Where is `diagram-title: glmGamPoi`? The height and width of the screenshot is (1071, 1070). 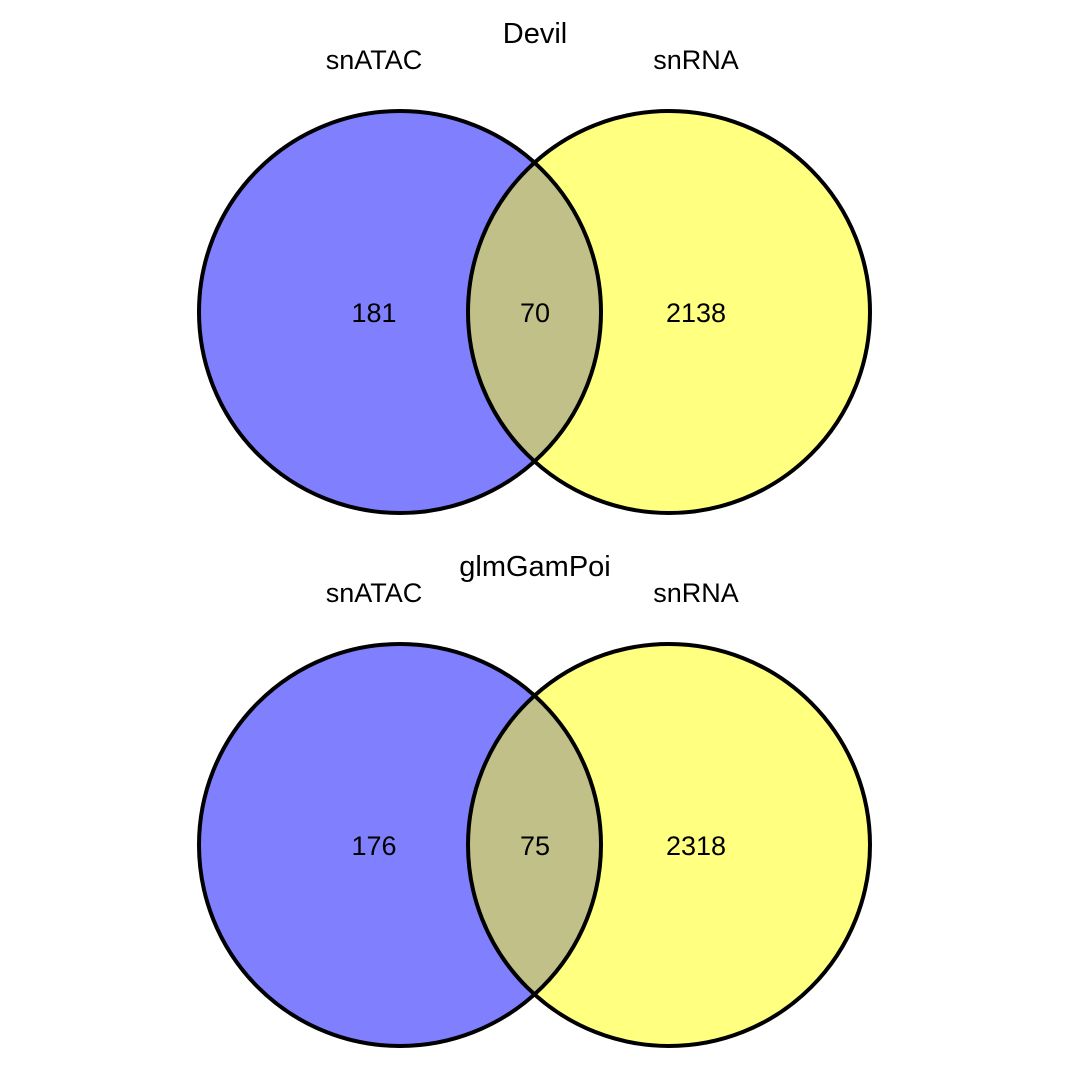 diagram-title: glmGamPoi is located at coordinates (535, 567).